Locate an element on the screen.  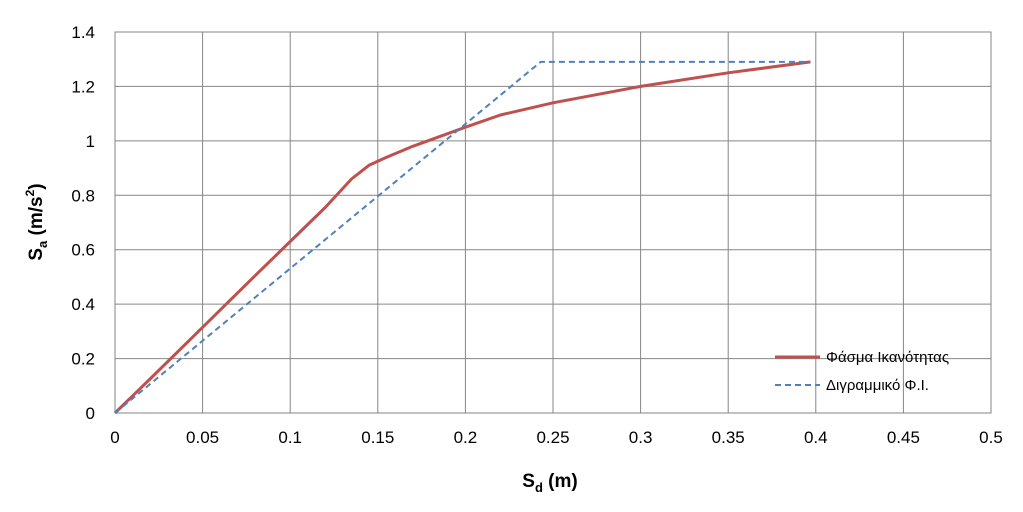
y-axis-title-sup: 2 is located at coordinates (30, 192).